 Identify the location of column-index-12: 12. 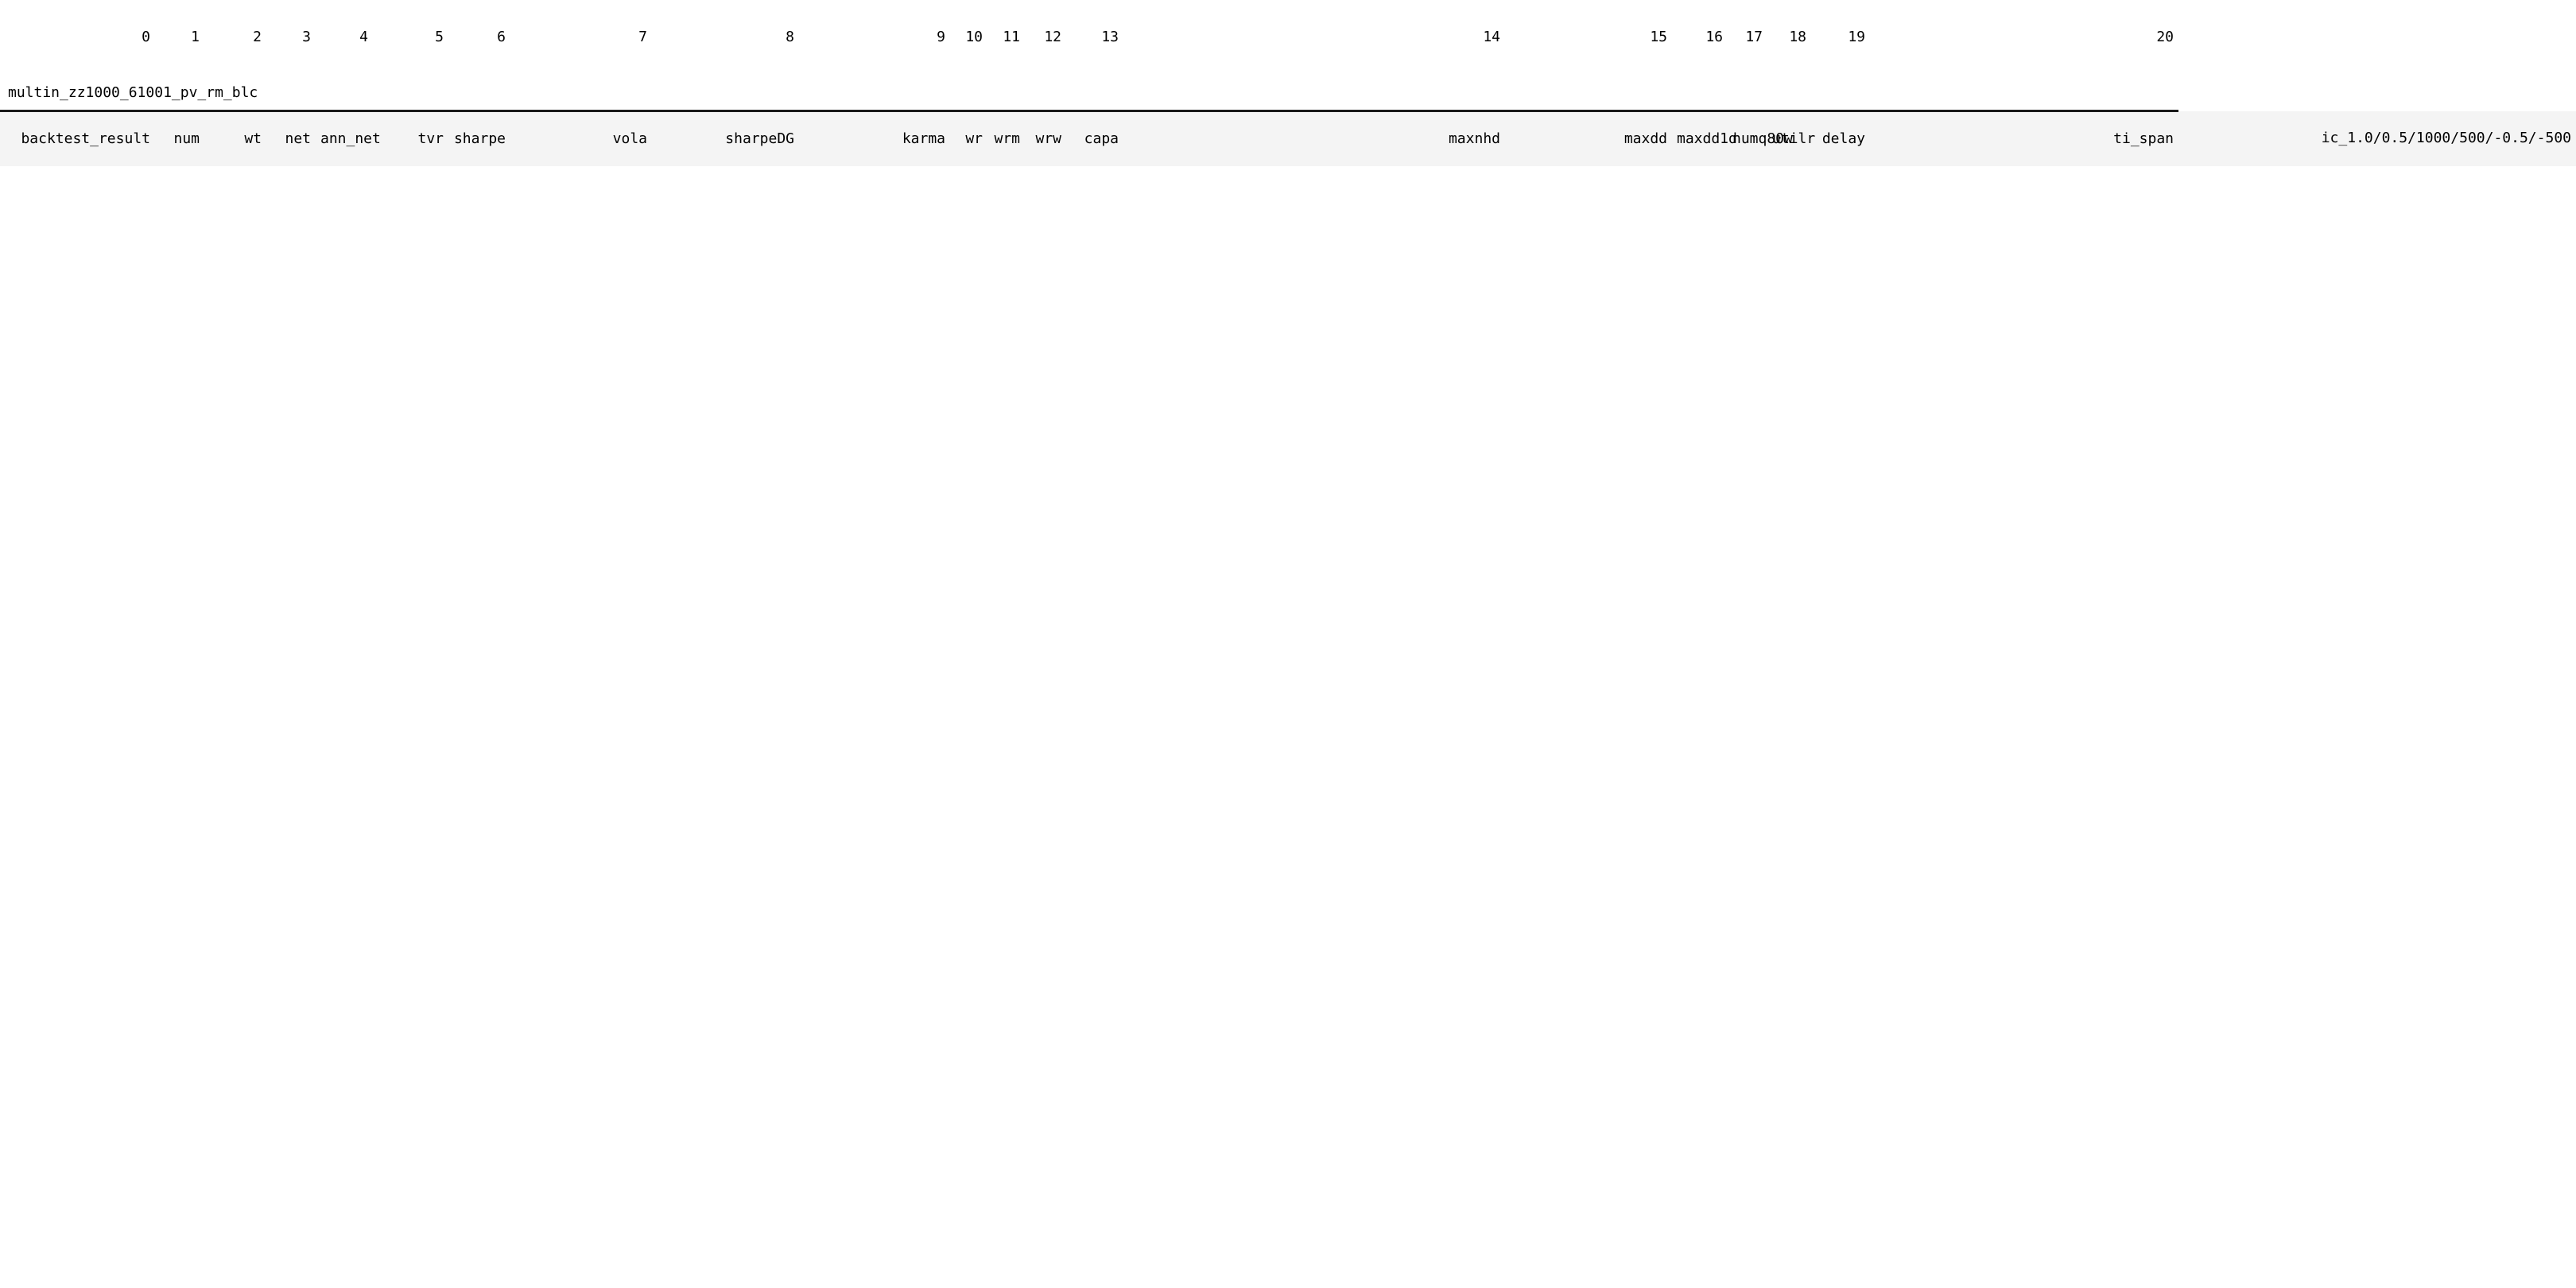
(1045, 26).